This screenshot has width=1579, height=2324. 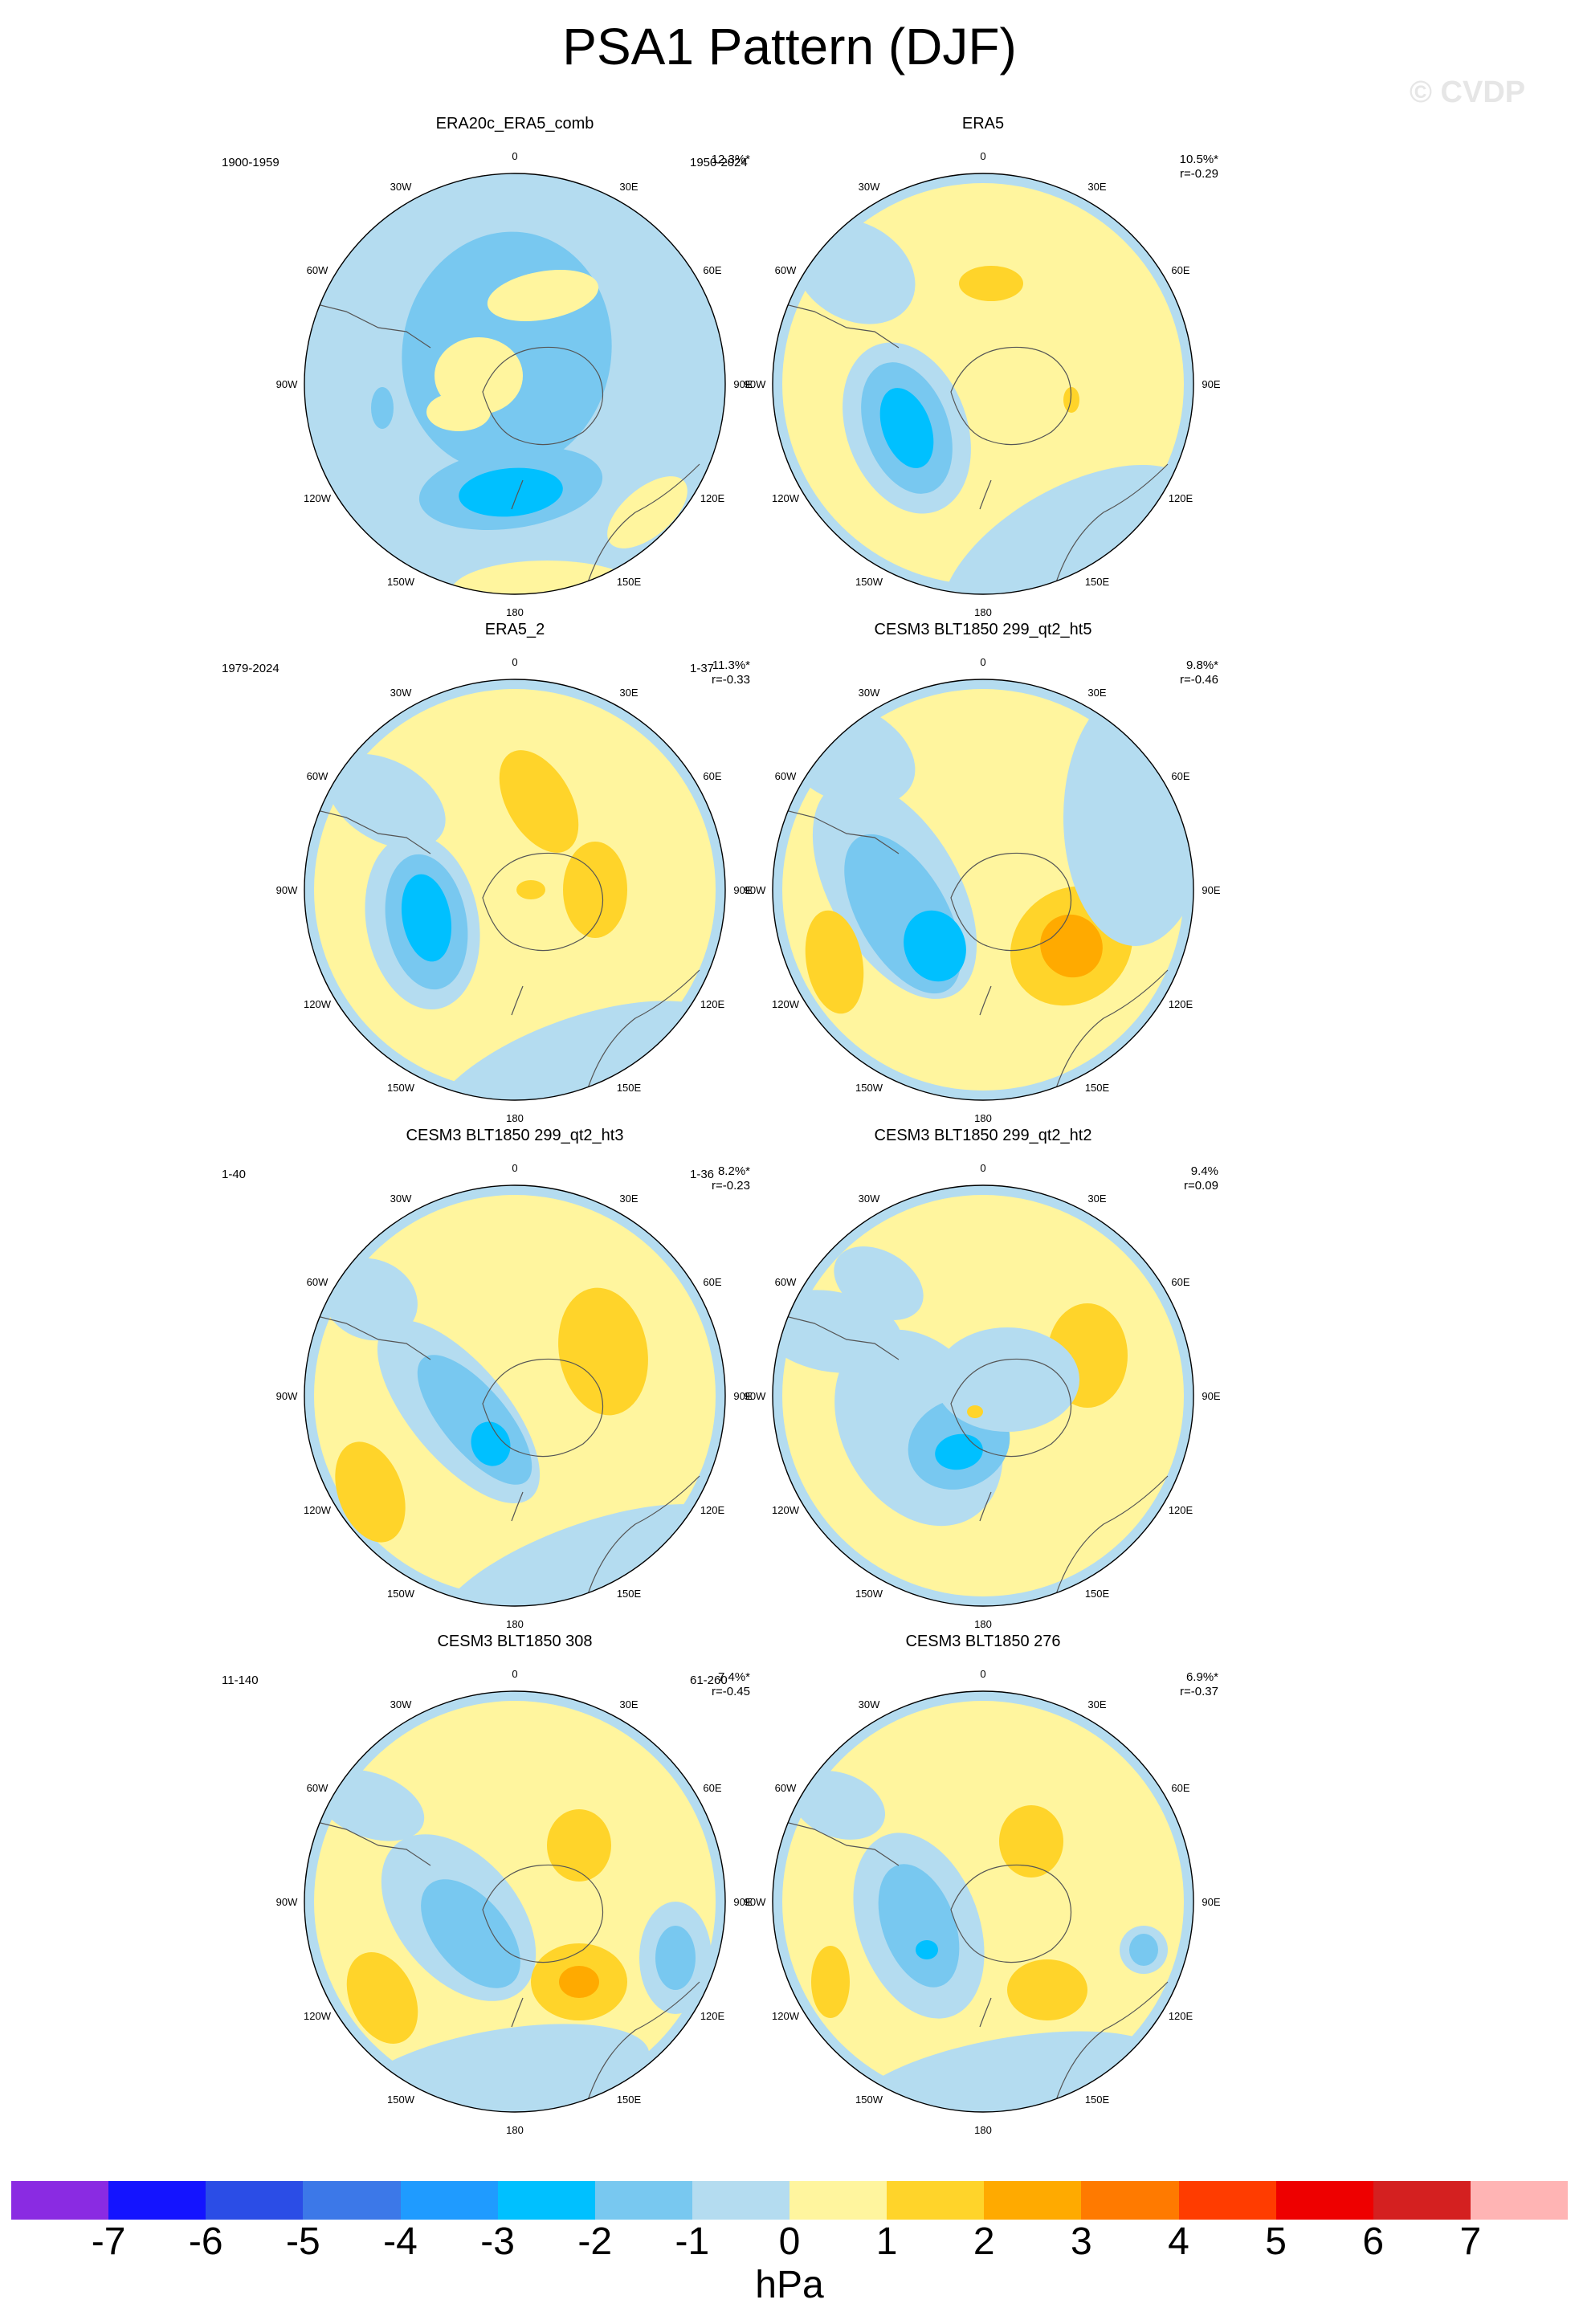 What do you see at coordinates (250, 163) in the screenshot?
I see `panel-period: 1900-1959` at bounding box center [250, 163].